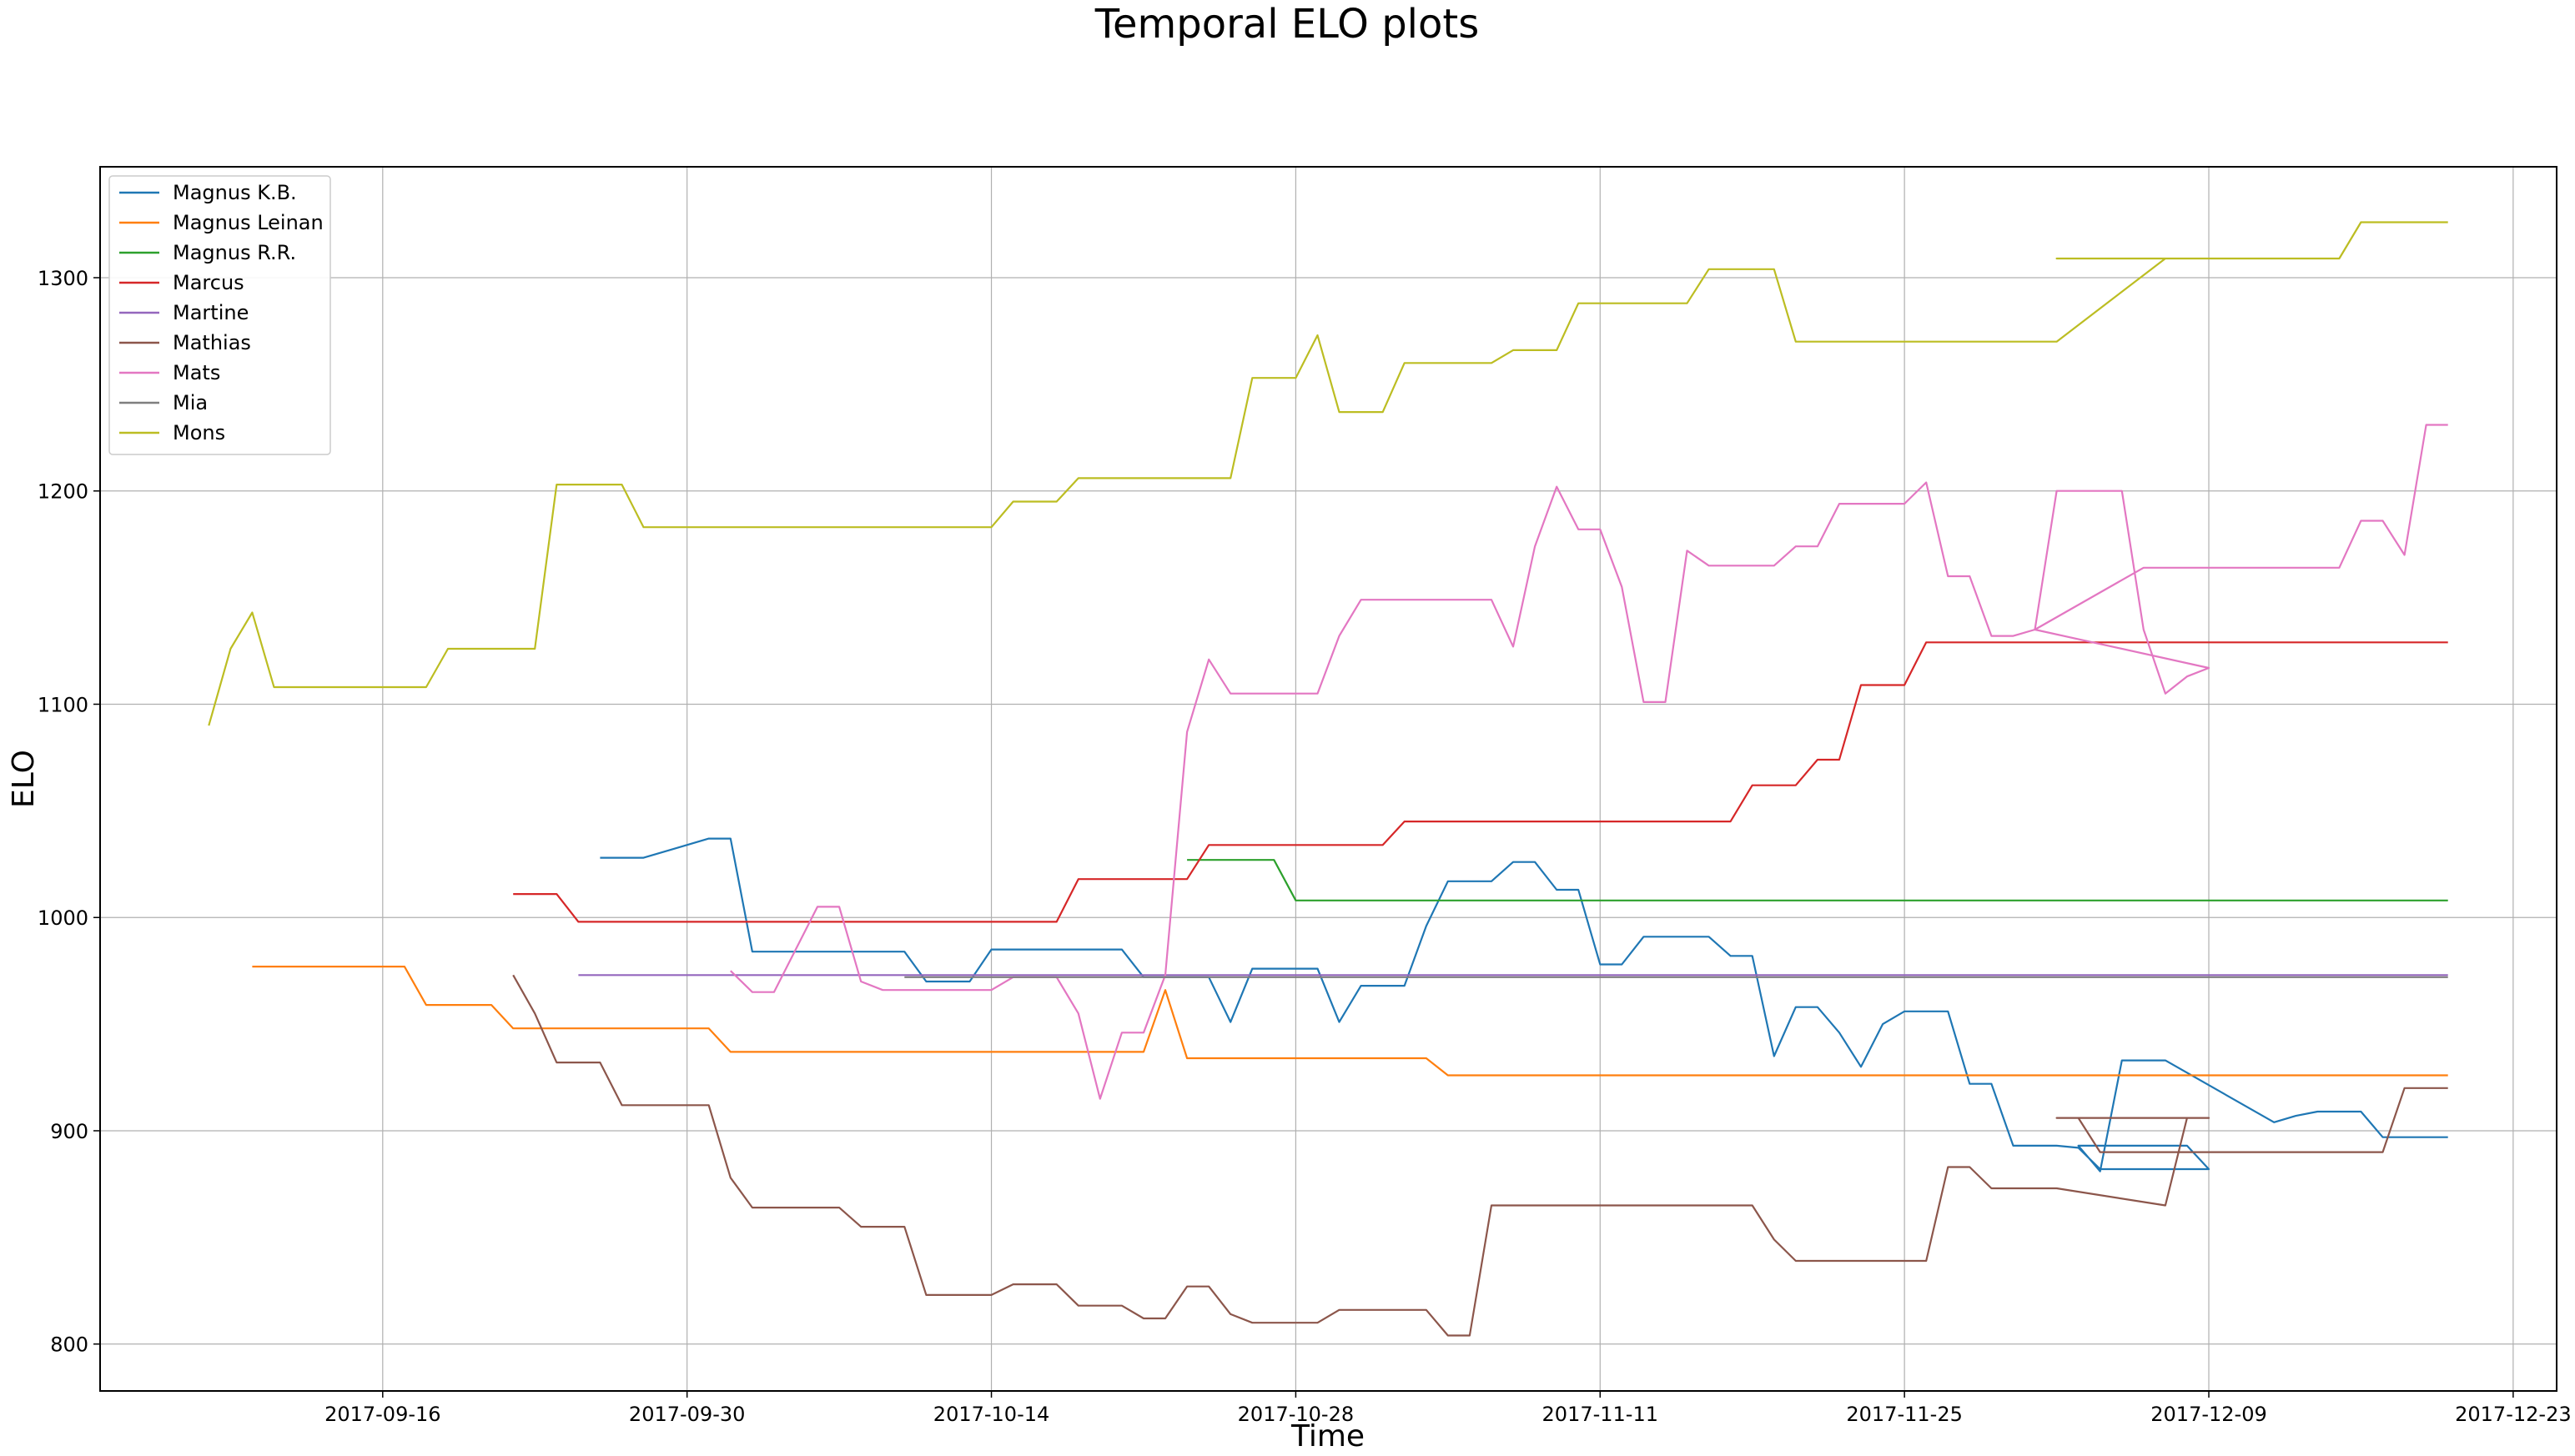  What do you see at coordinates (235, 192) in the screenshot?
I see `legend-label: Magnus K.B.` at bounding box center [235, 192].